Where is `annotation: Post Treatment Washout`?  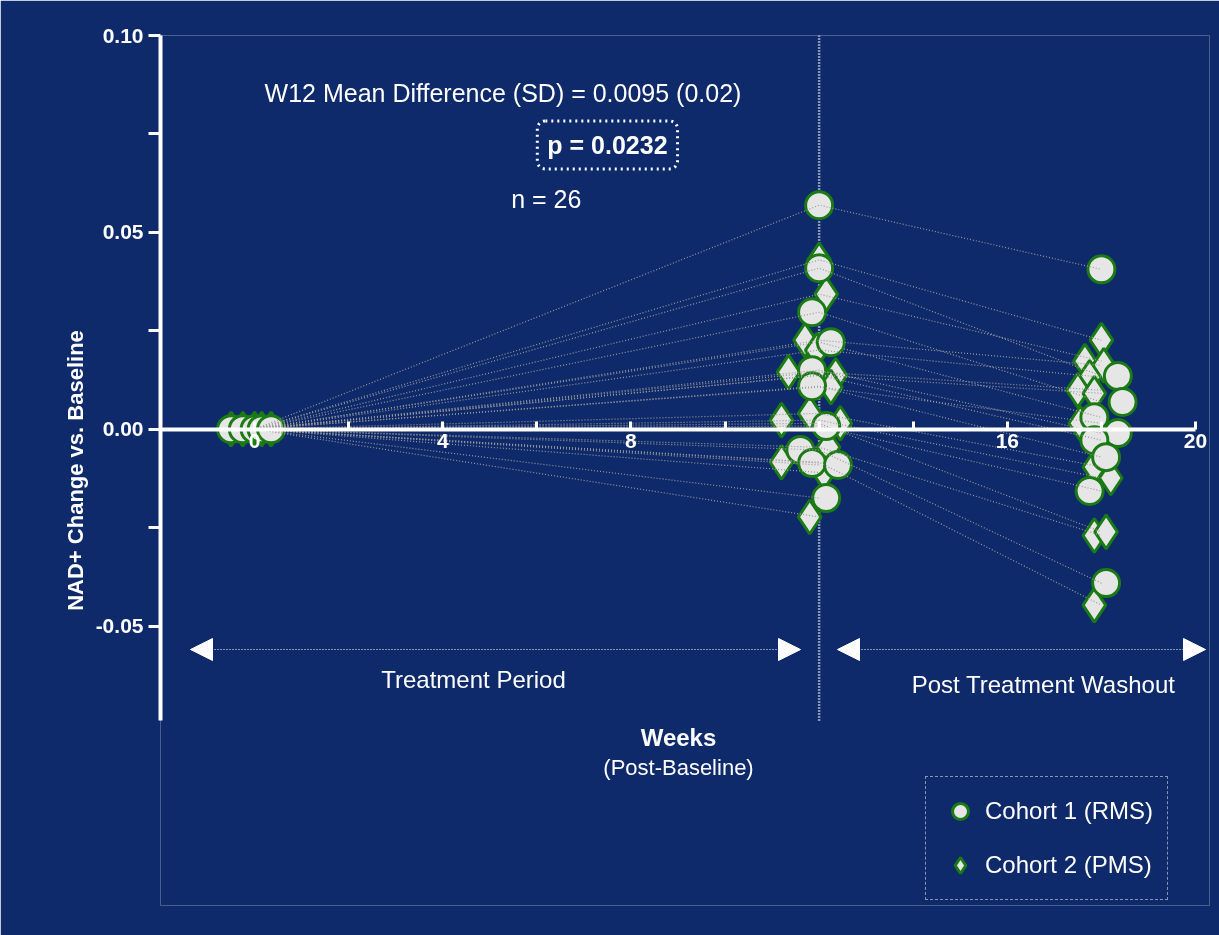
annotation: Post Treatment Washout is located at coordinates (1043, 684).